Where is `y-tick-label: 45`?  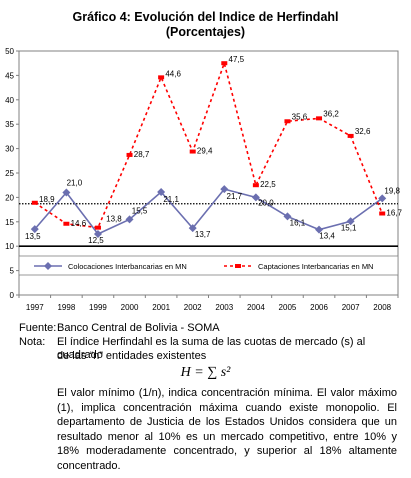 y-tick-label: 45 is located at coordinates (9, 75).